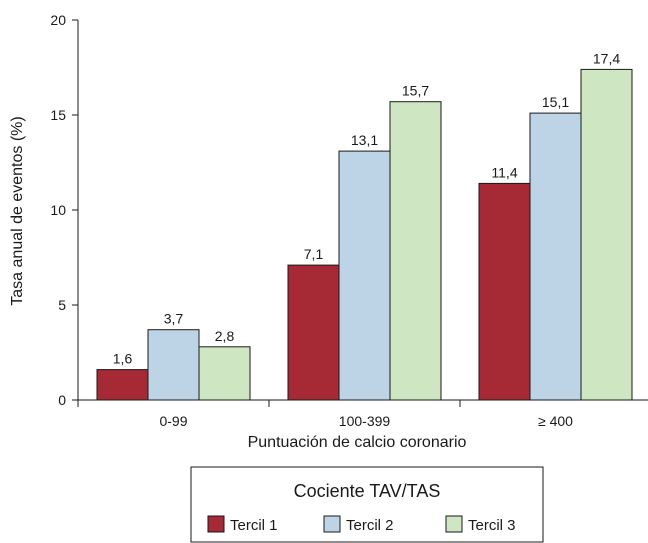 The image size is (648, 543). Describe the element at coordinates (58, 20) in the screenshot. I see `y-tick-label: 20` at that location.